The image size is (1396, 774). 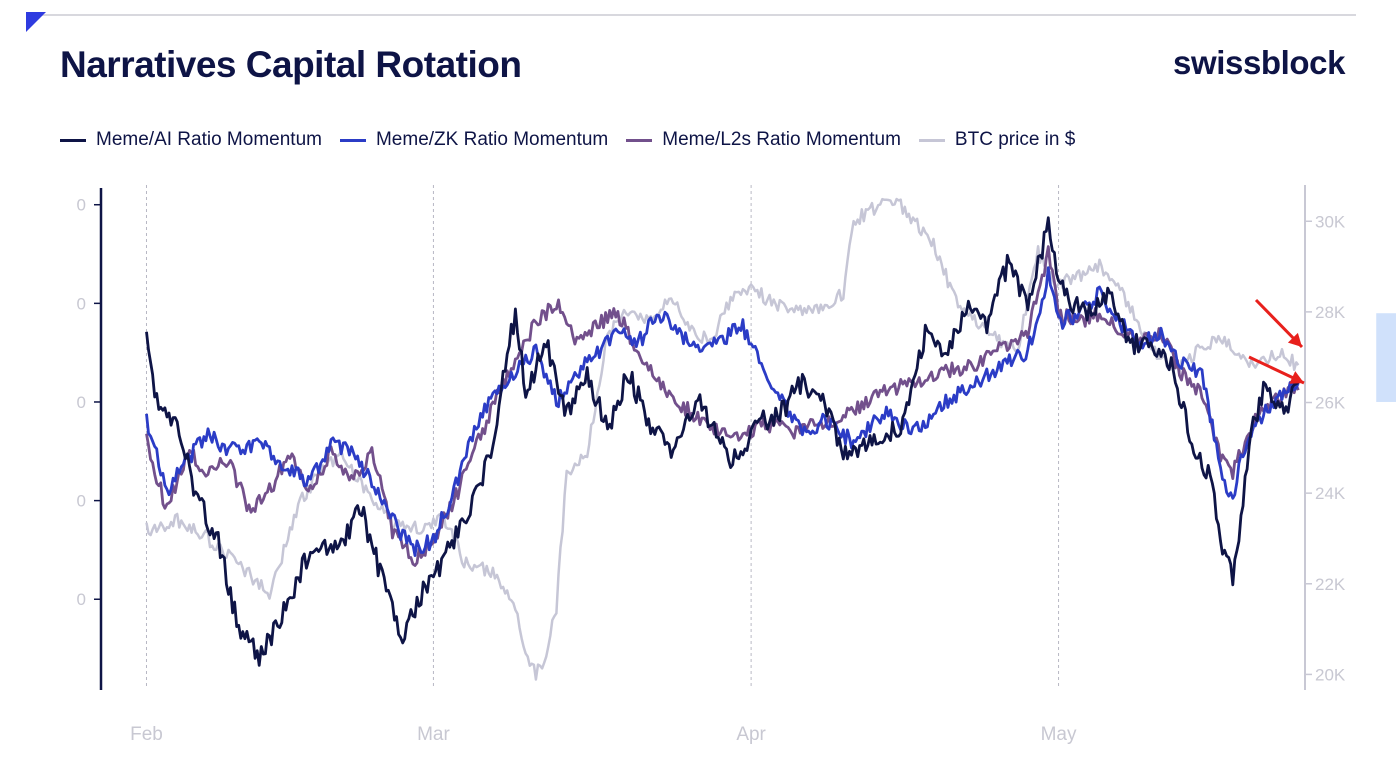 What do you see at coordinates (1330, 674) in the screenshot?
I see `right-tick-label: 20K` at bounding box center [1330, 674].